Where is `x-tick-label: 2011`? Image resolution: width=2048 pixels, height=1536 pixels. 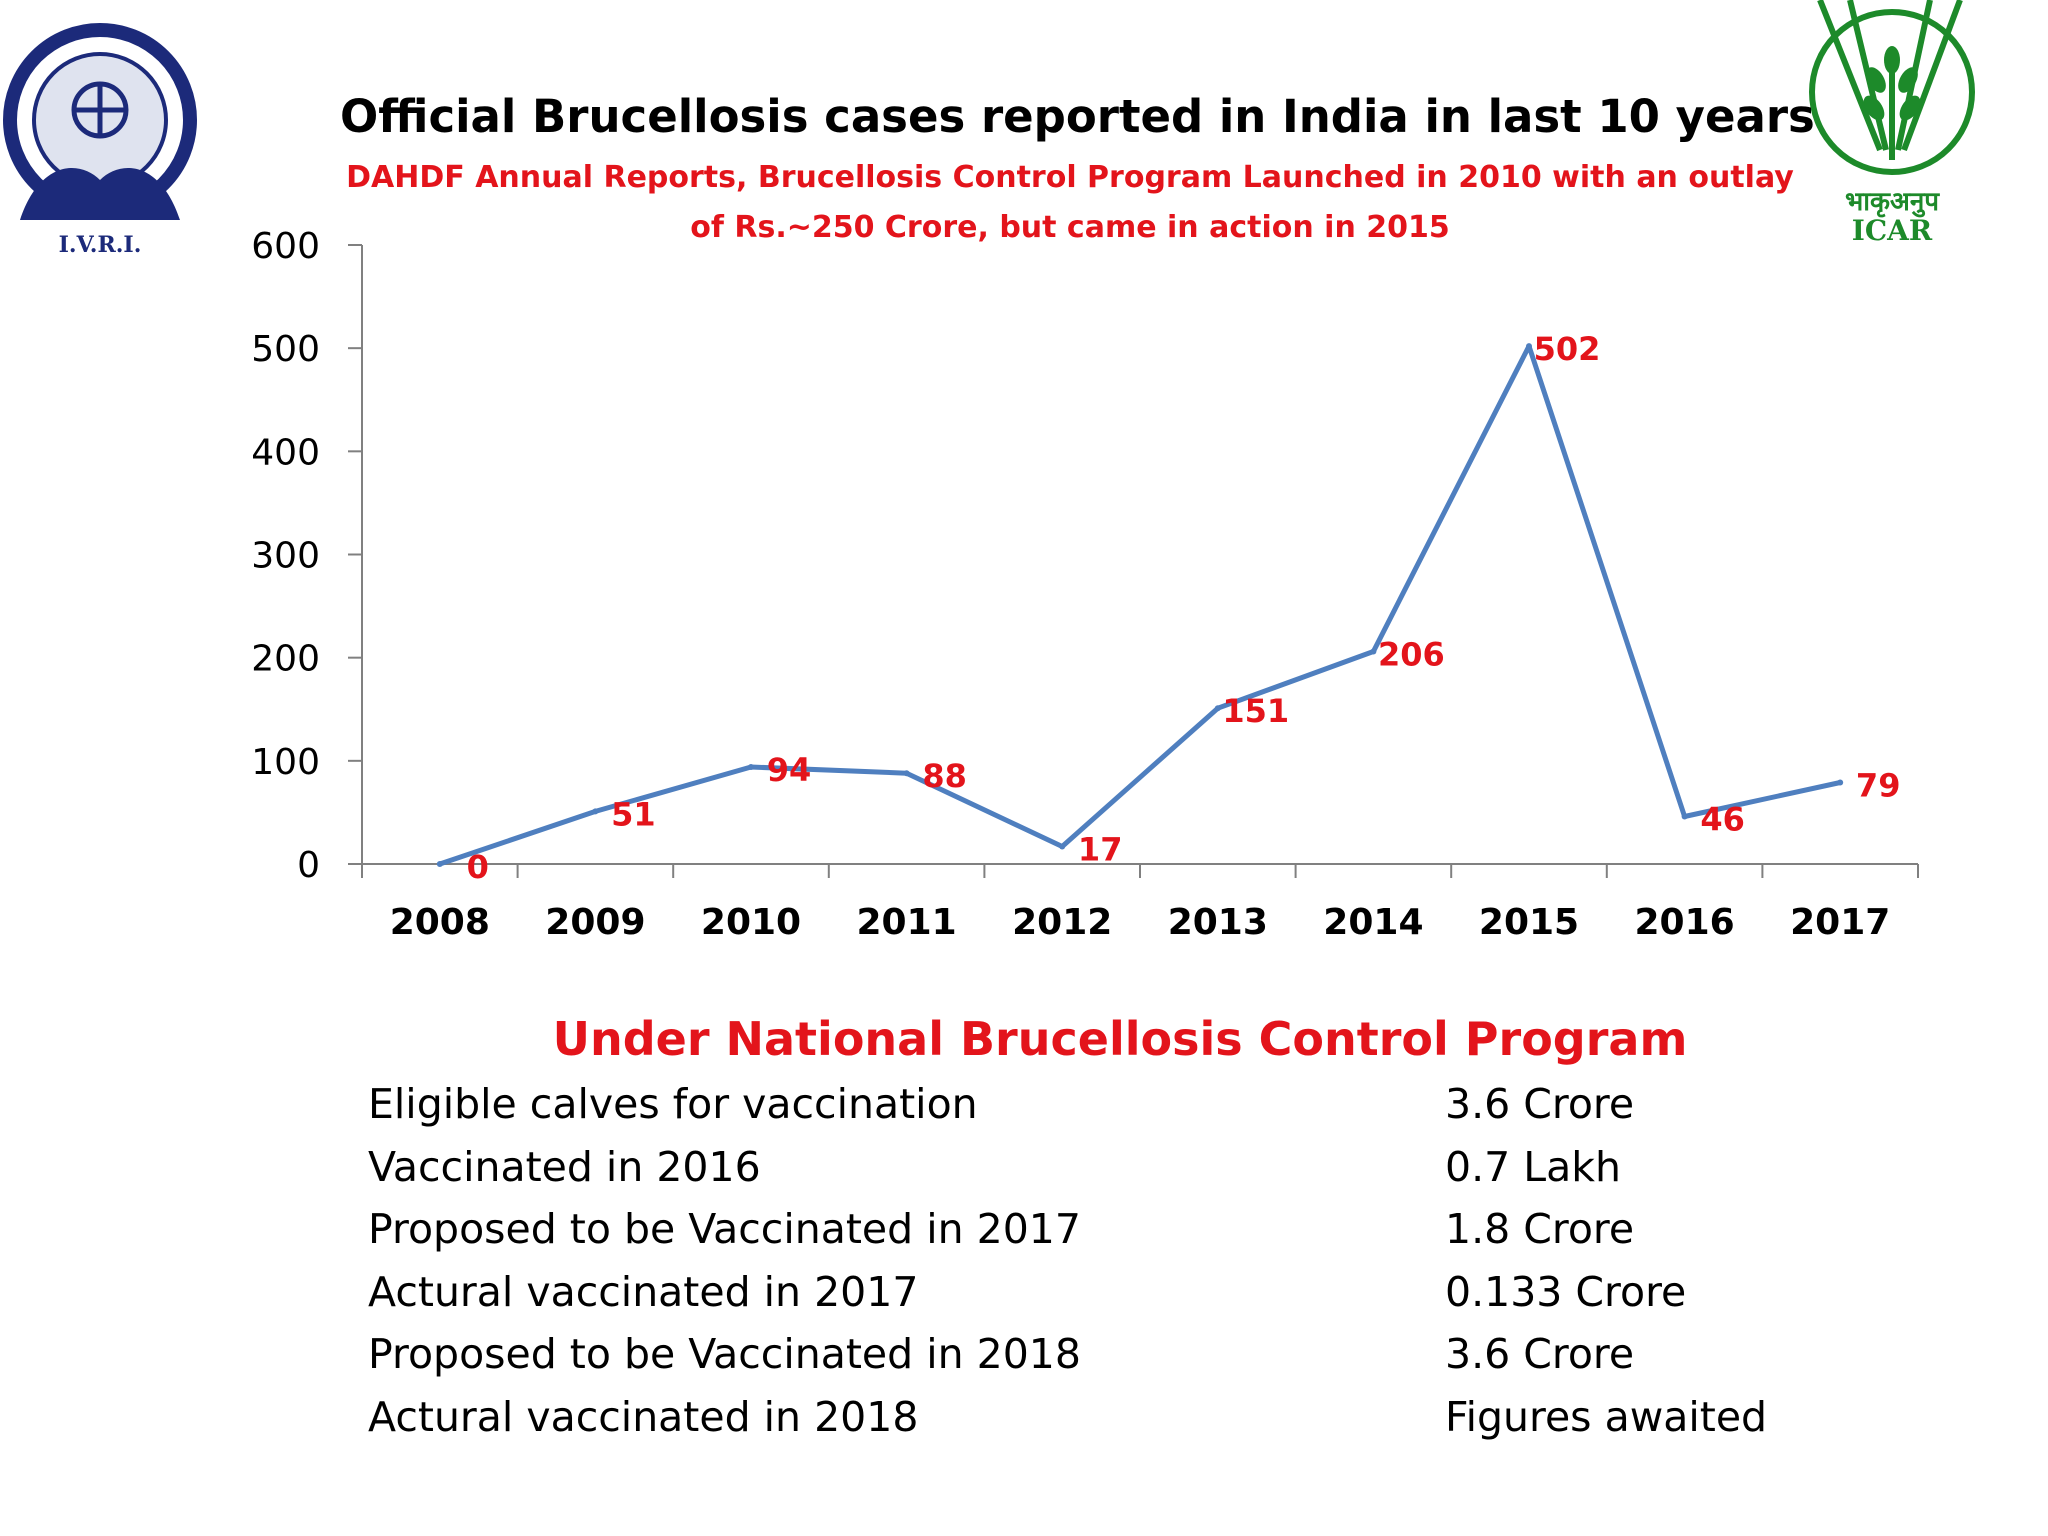 x-tick-label: 2011 is located at coordinates (906, 922).